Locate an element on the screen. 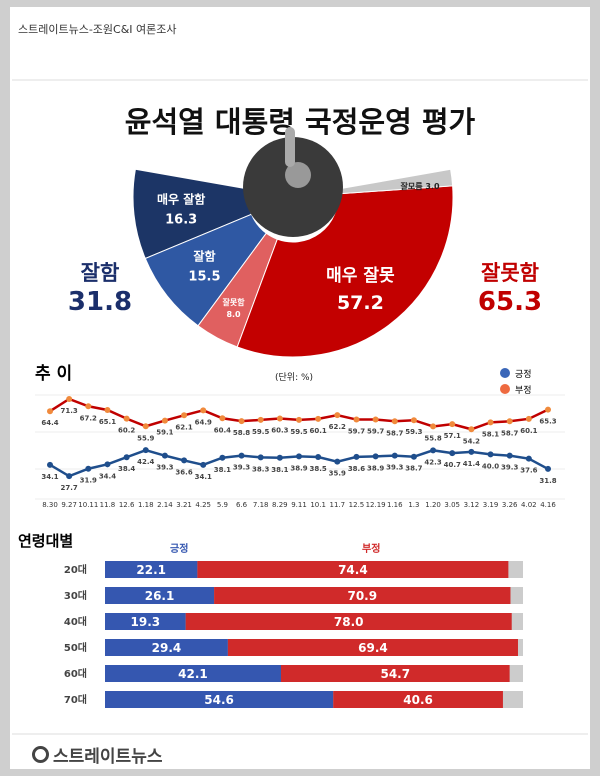 The image size is (600, 776). x-tick-label: 3.21 is located at coordinates (184, 505).